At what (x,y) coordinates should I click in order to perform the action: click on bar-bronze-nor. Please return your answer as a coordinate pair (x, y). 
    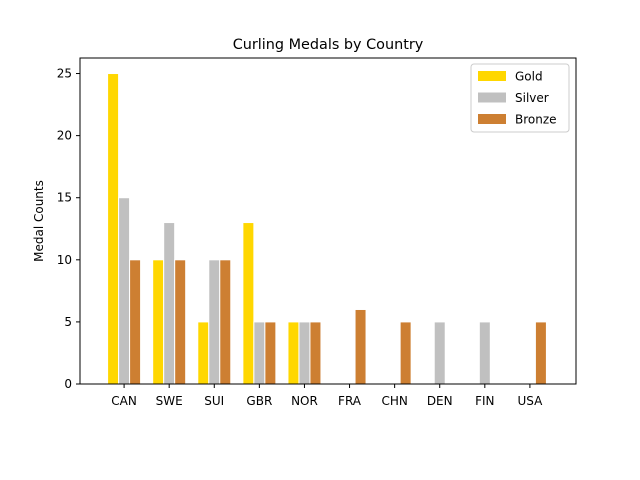
    Looking at the image, I should click on (315, 353).